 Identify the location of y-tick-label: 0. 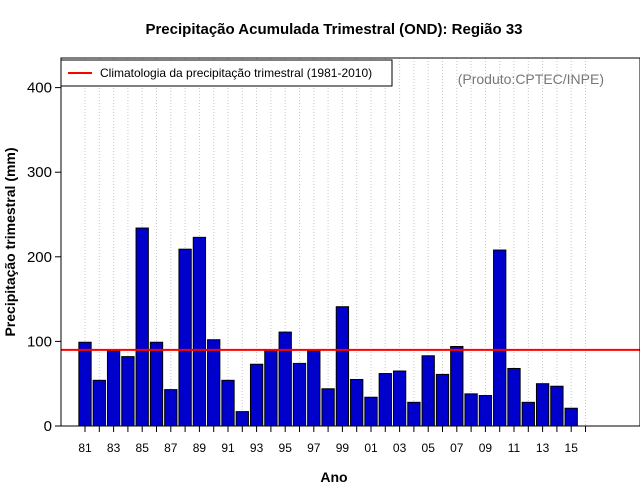
(48, 426).